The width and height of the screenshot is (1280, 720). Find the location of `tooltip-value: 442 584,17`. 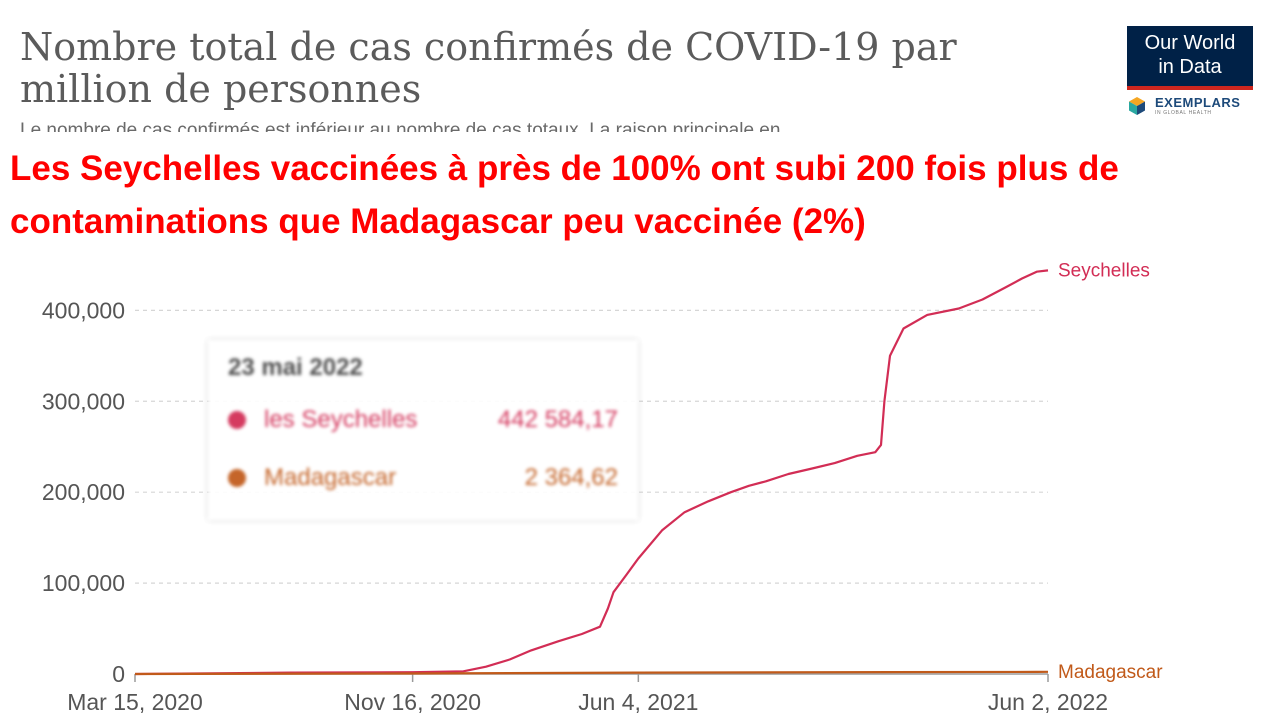

tooltip-value: 442 584,17 is located at coordinates (557, 419).